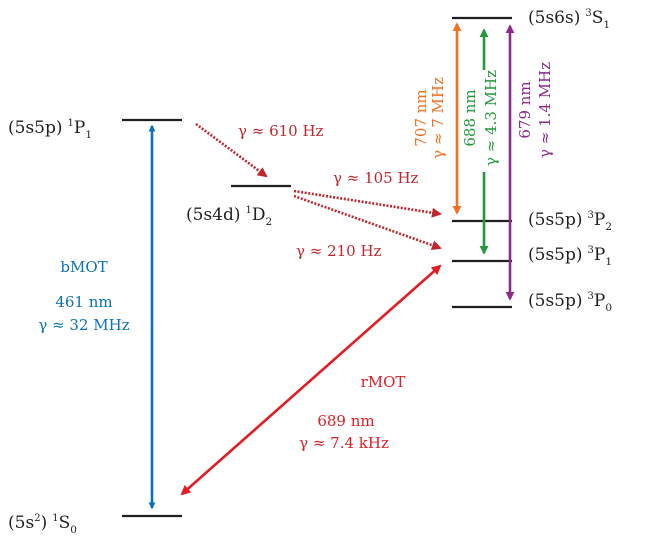 The width and height of the screenshot is (667, 538). I want to click on transition-679-wavelength-group: 679 nm, so click(525, 109).